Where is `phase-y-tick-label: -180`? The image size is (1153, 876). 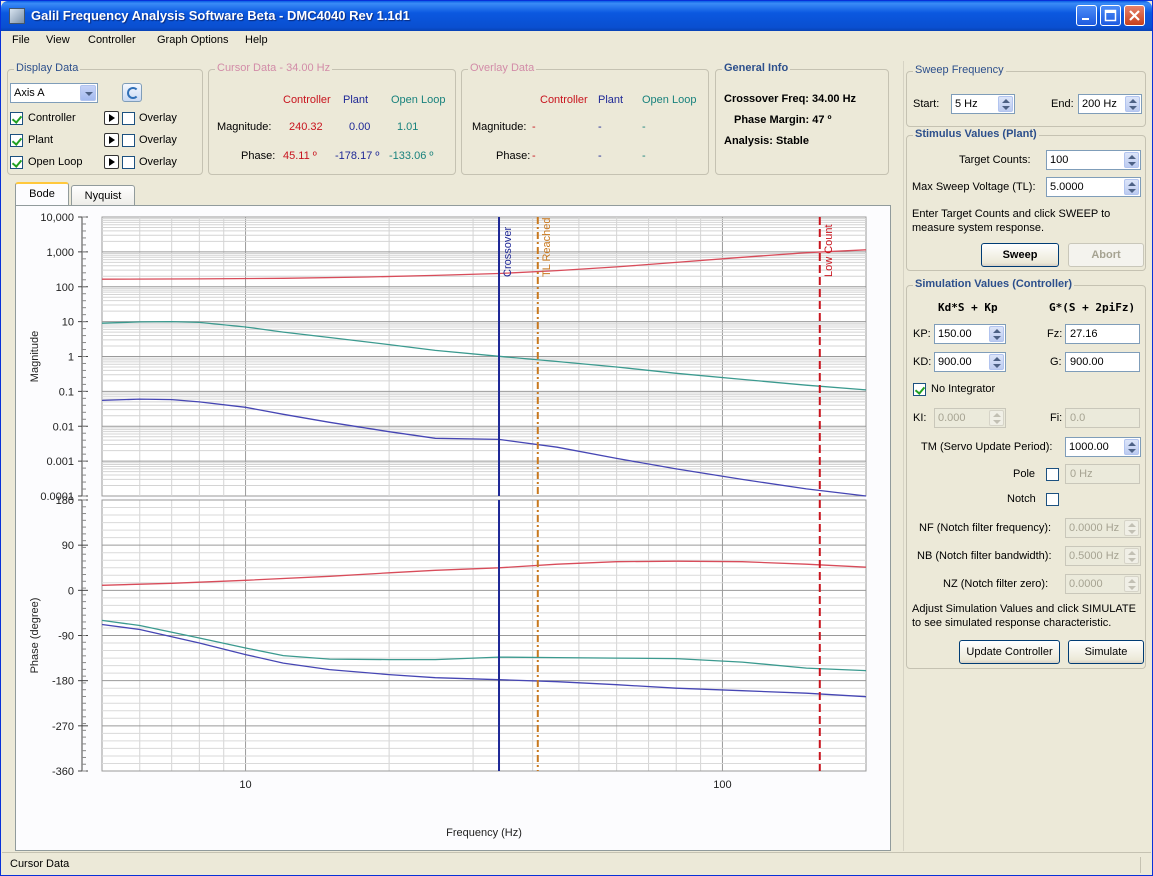 phase-y-tick-label: -180 is located at coordinates (63, 682).